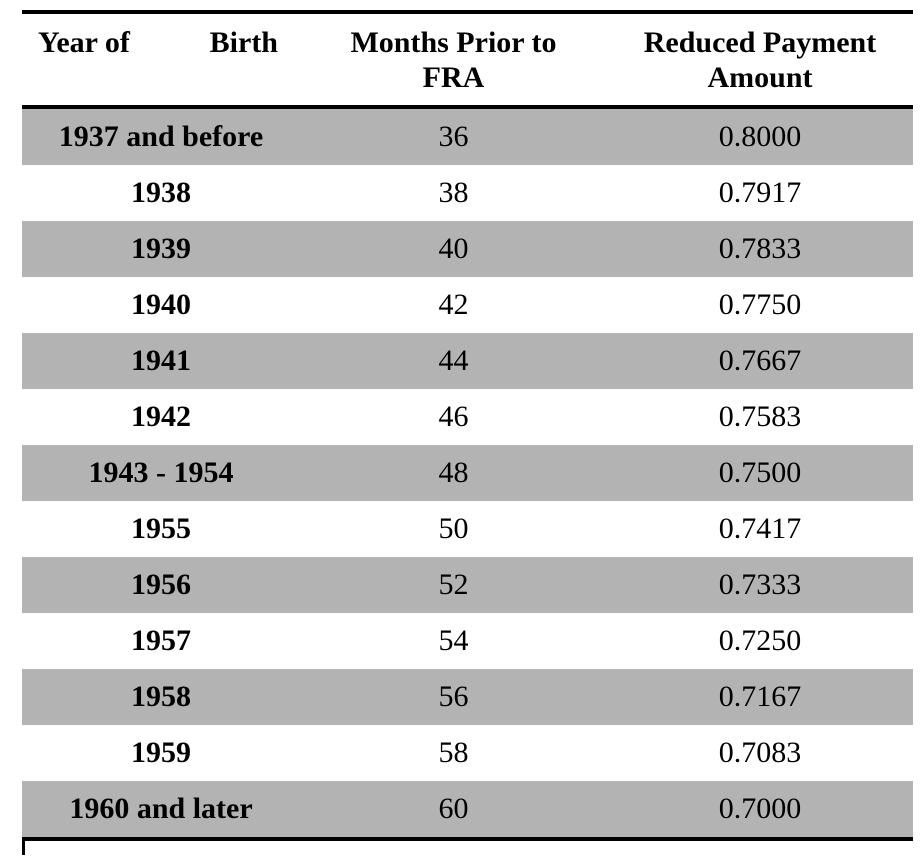 The image size is (924, 866). I want to click on header-birth-text: Birth, so click(243, 42).